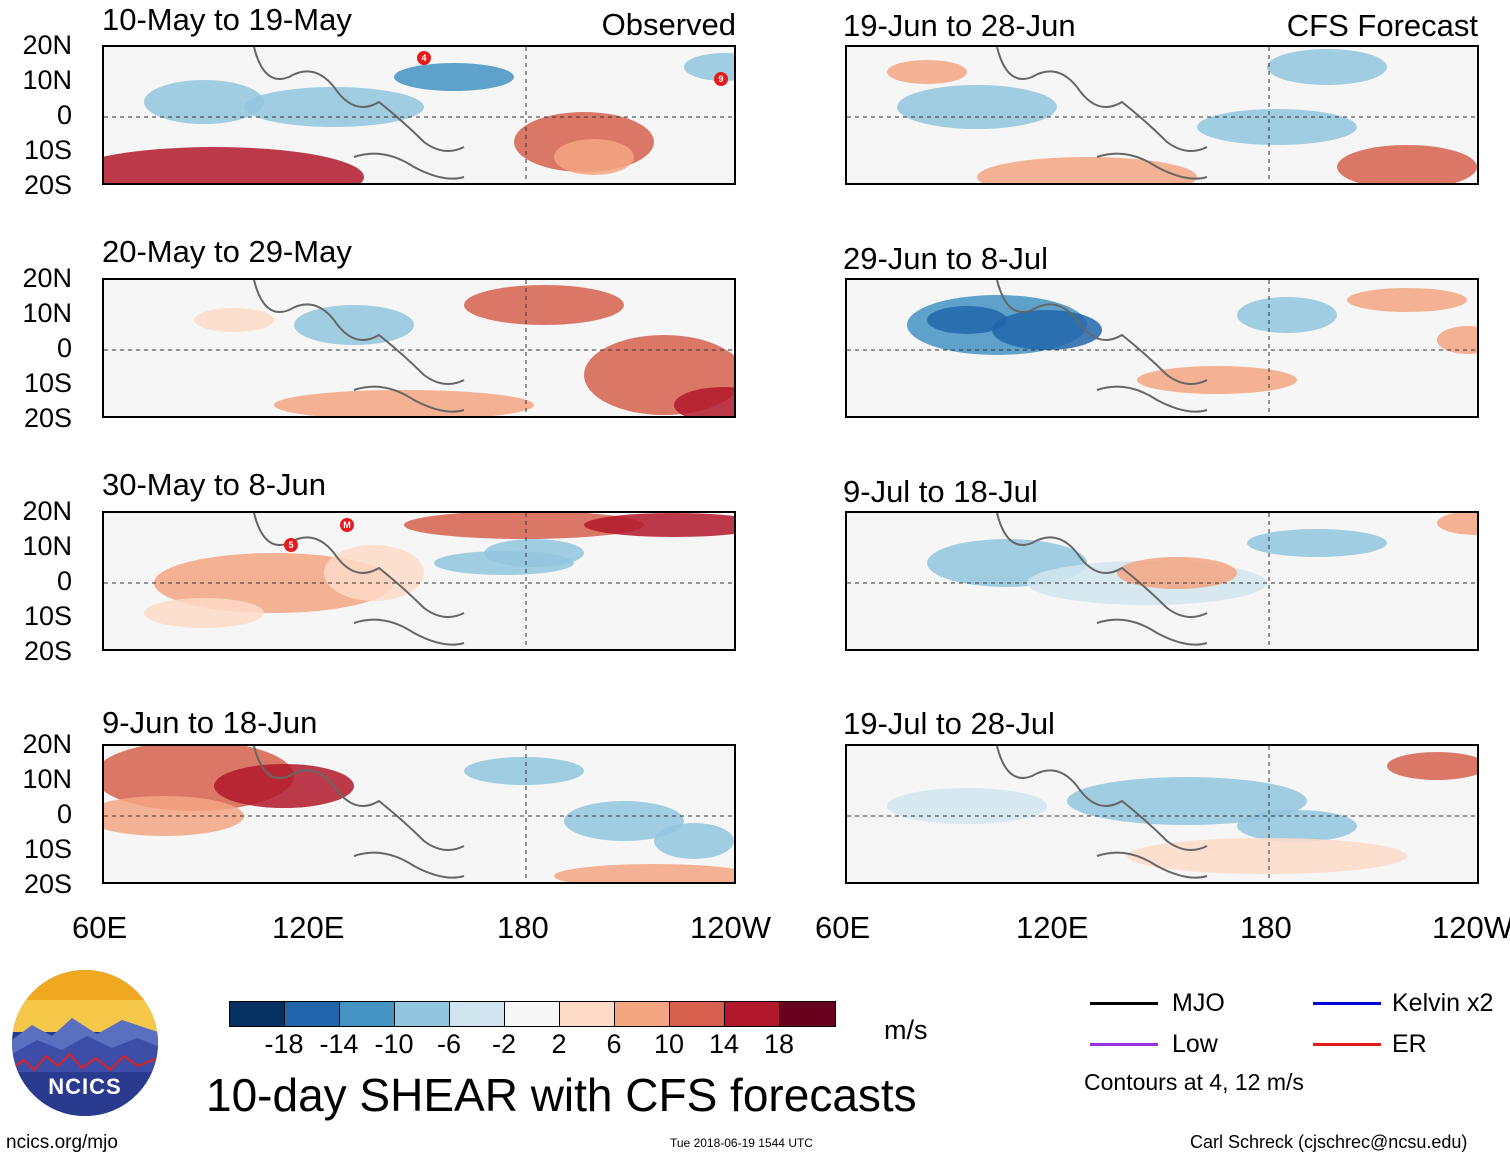 The width and height of the screenshot is (1510, 1158). I want to click on lon-label-60e-right: 60E, so click(843, 927).